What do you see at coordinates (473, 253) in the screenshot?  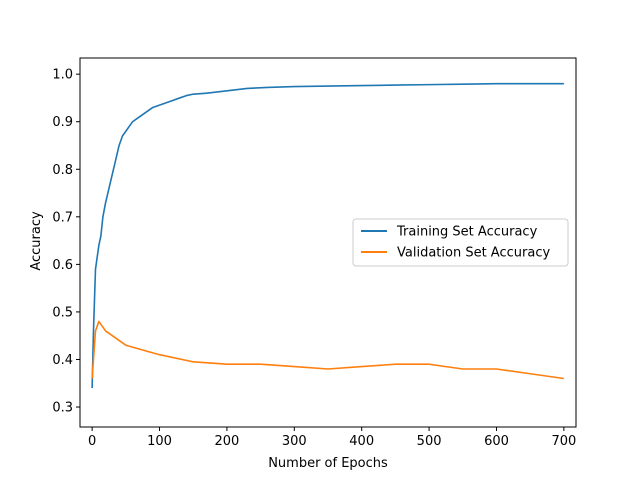 I see `legend-label-validation: Validation Set Accuracy` at bounding box center [473, 253].